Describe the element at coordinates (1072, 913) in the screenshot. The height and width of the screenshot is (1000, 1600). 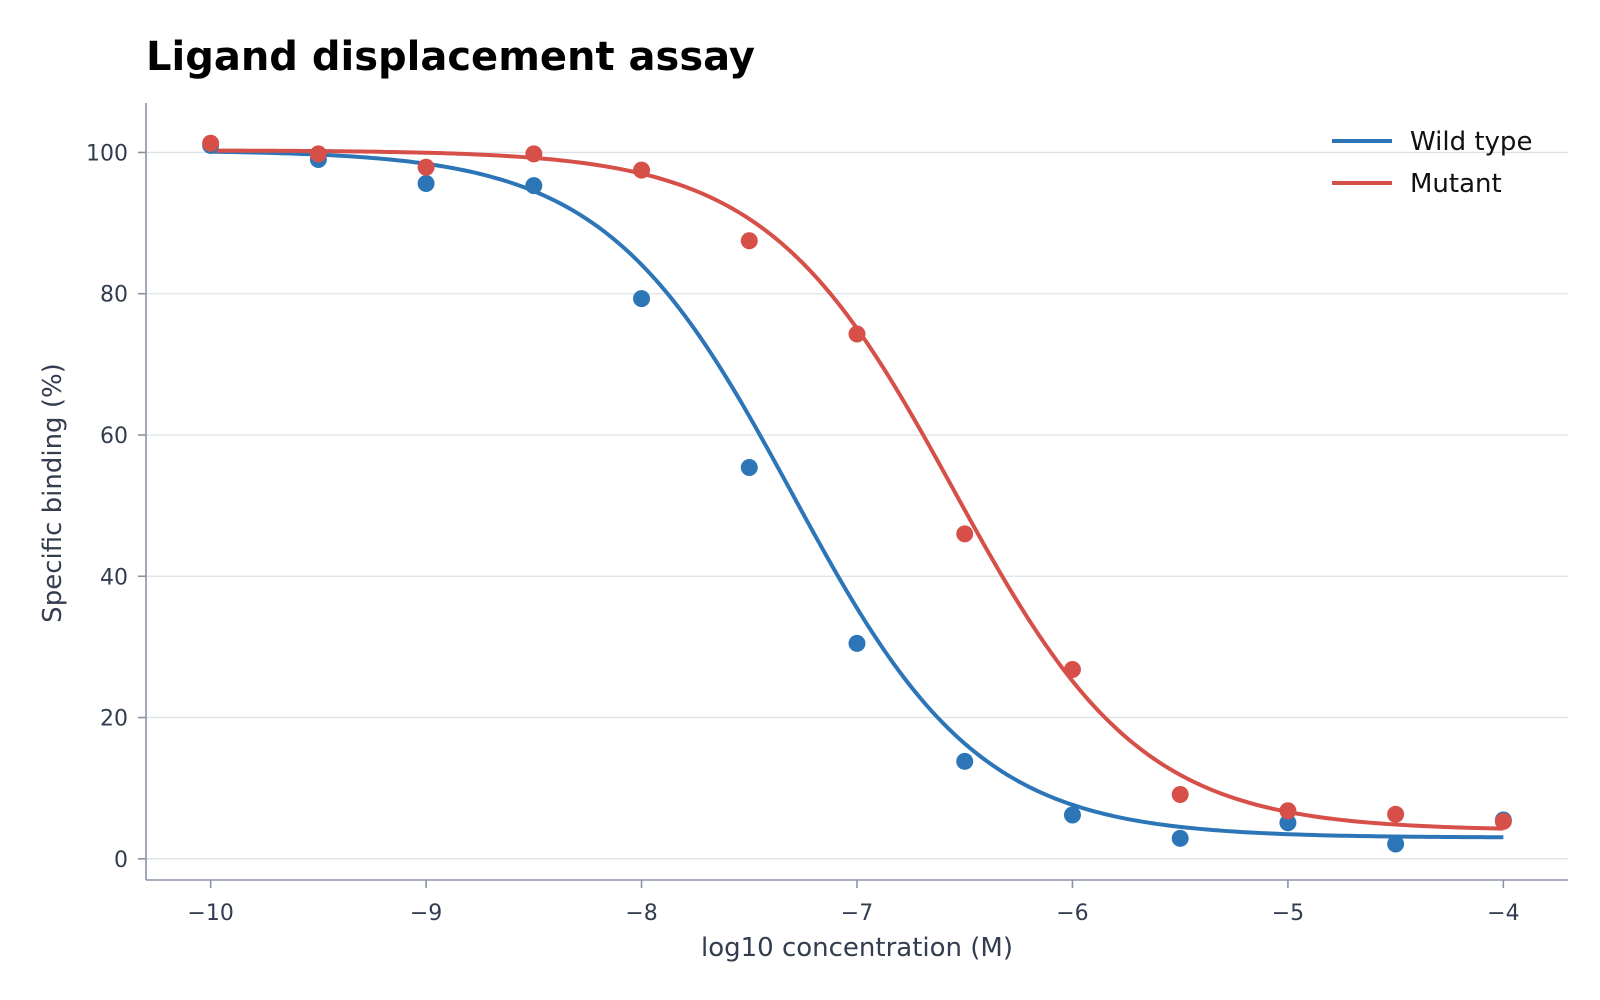
I see `x-tick-label: −6` at that location.